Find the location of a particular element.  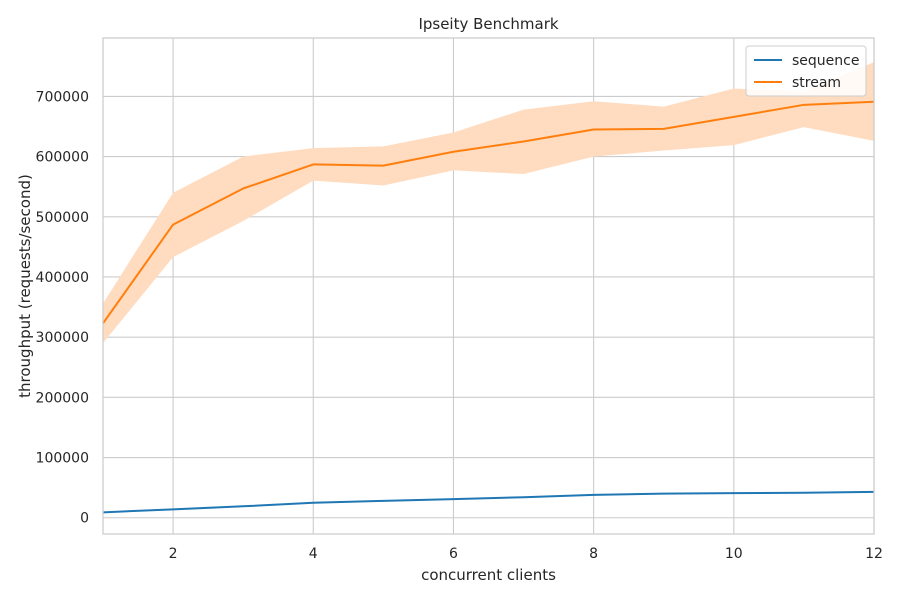

y-tick-label-0: 0 is located at coordinates (84, 519).